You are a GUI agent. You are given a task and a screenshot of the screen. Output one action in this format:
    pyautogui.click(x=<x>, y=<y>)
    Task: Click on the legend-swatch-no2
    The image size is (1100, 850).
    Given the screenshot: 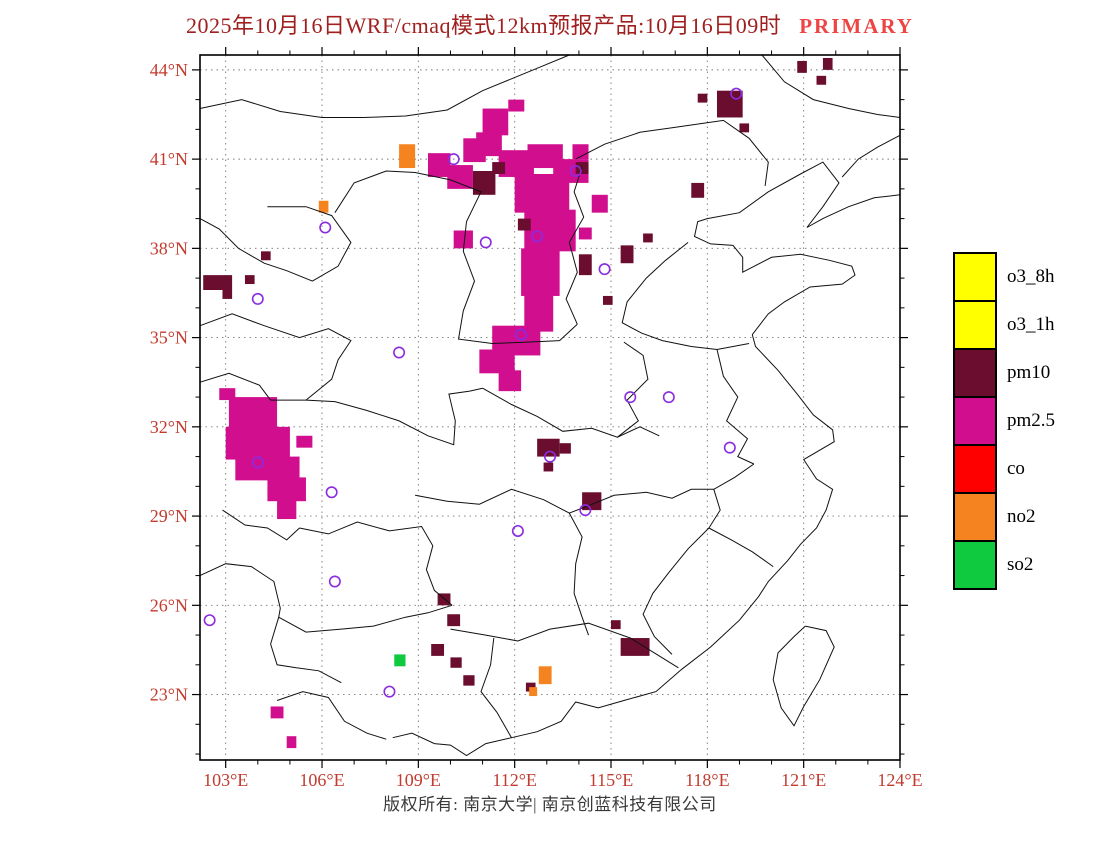 What is the action you would take?
    pyautogui.click(x=975, y=517)
    